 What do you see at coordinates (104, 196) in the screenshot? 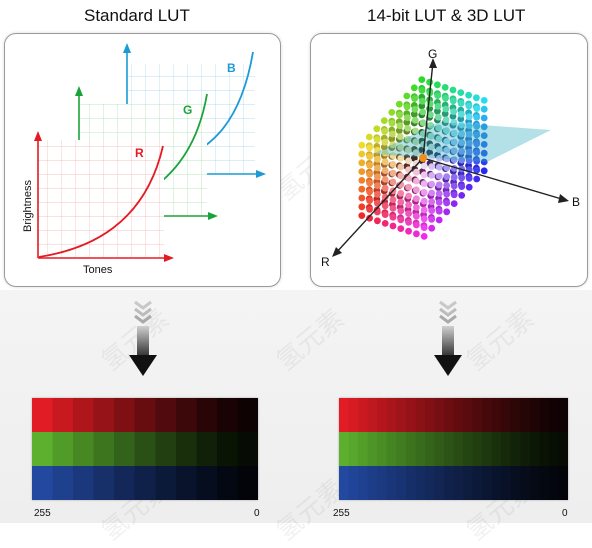
I see `red-channel-graph: R` at bounding box center [104, 196].